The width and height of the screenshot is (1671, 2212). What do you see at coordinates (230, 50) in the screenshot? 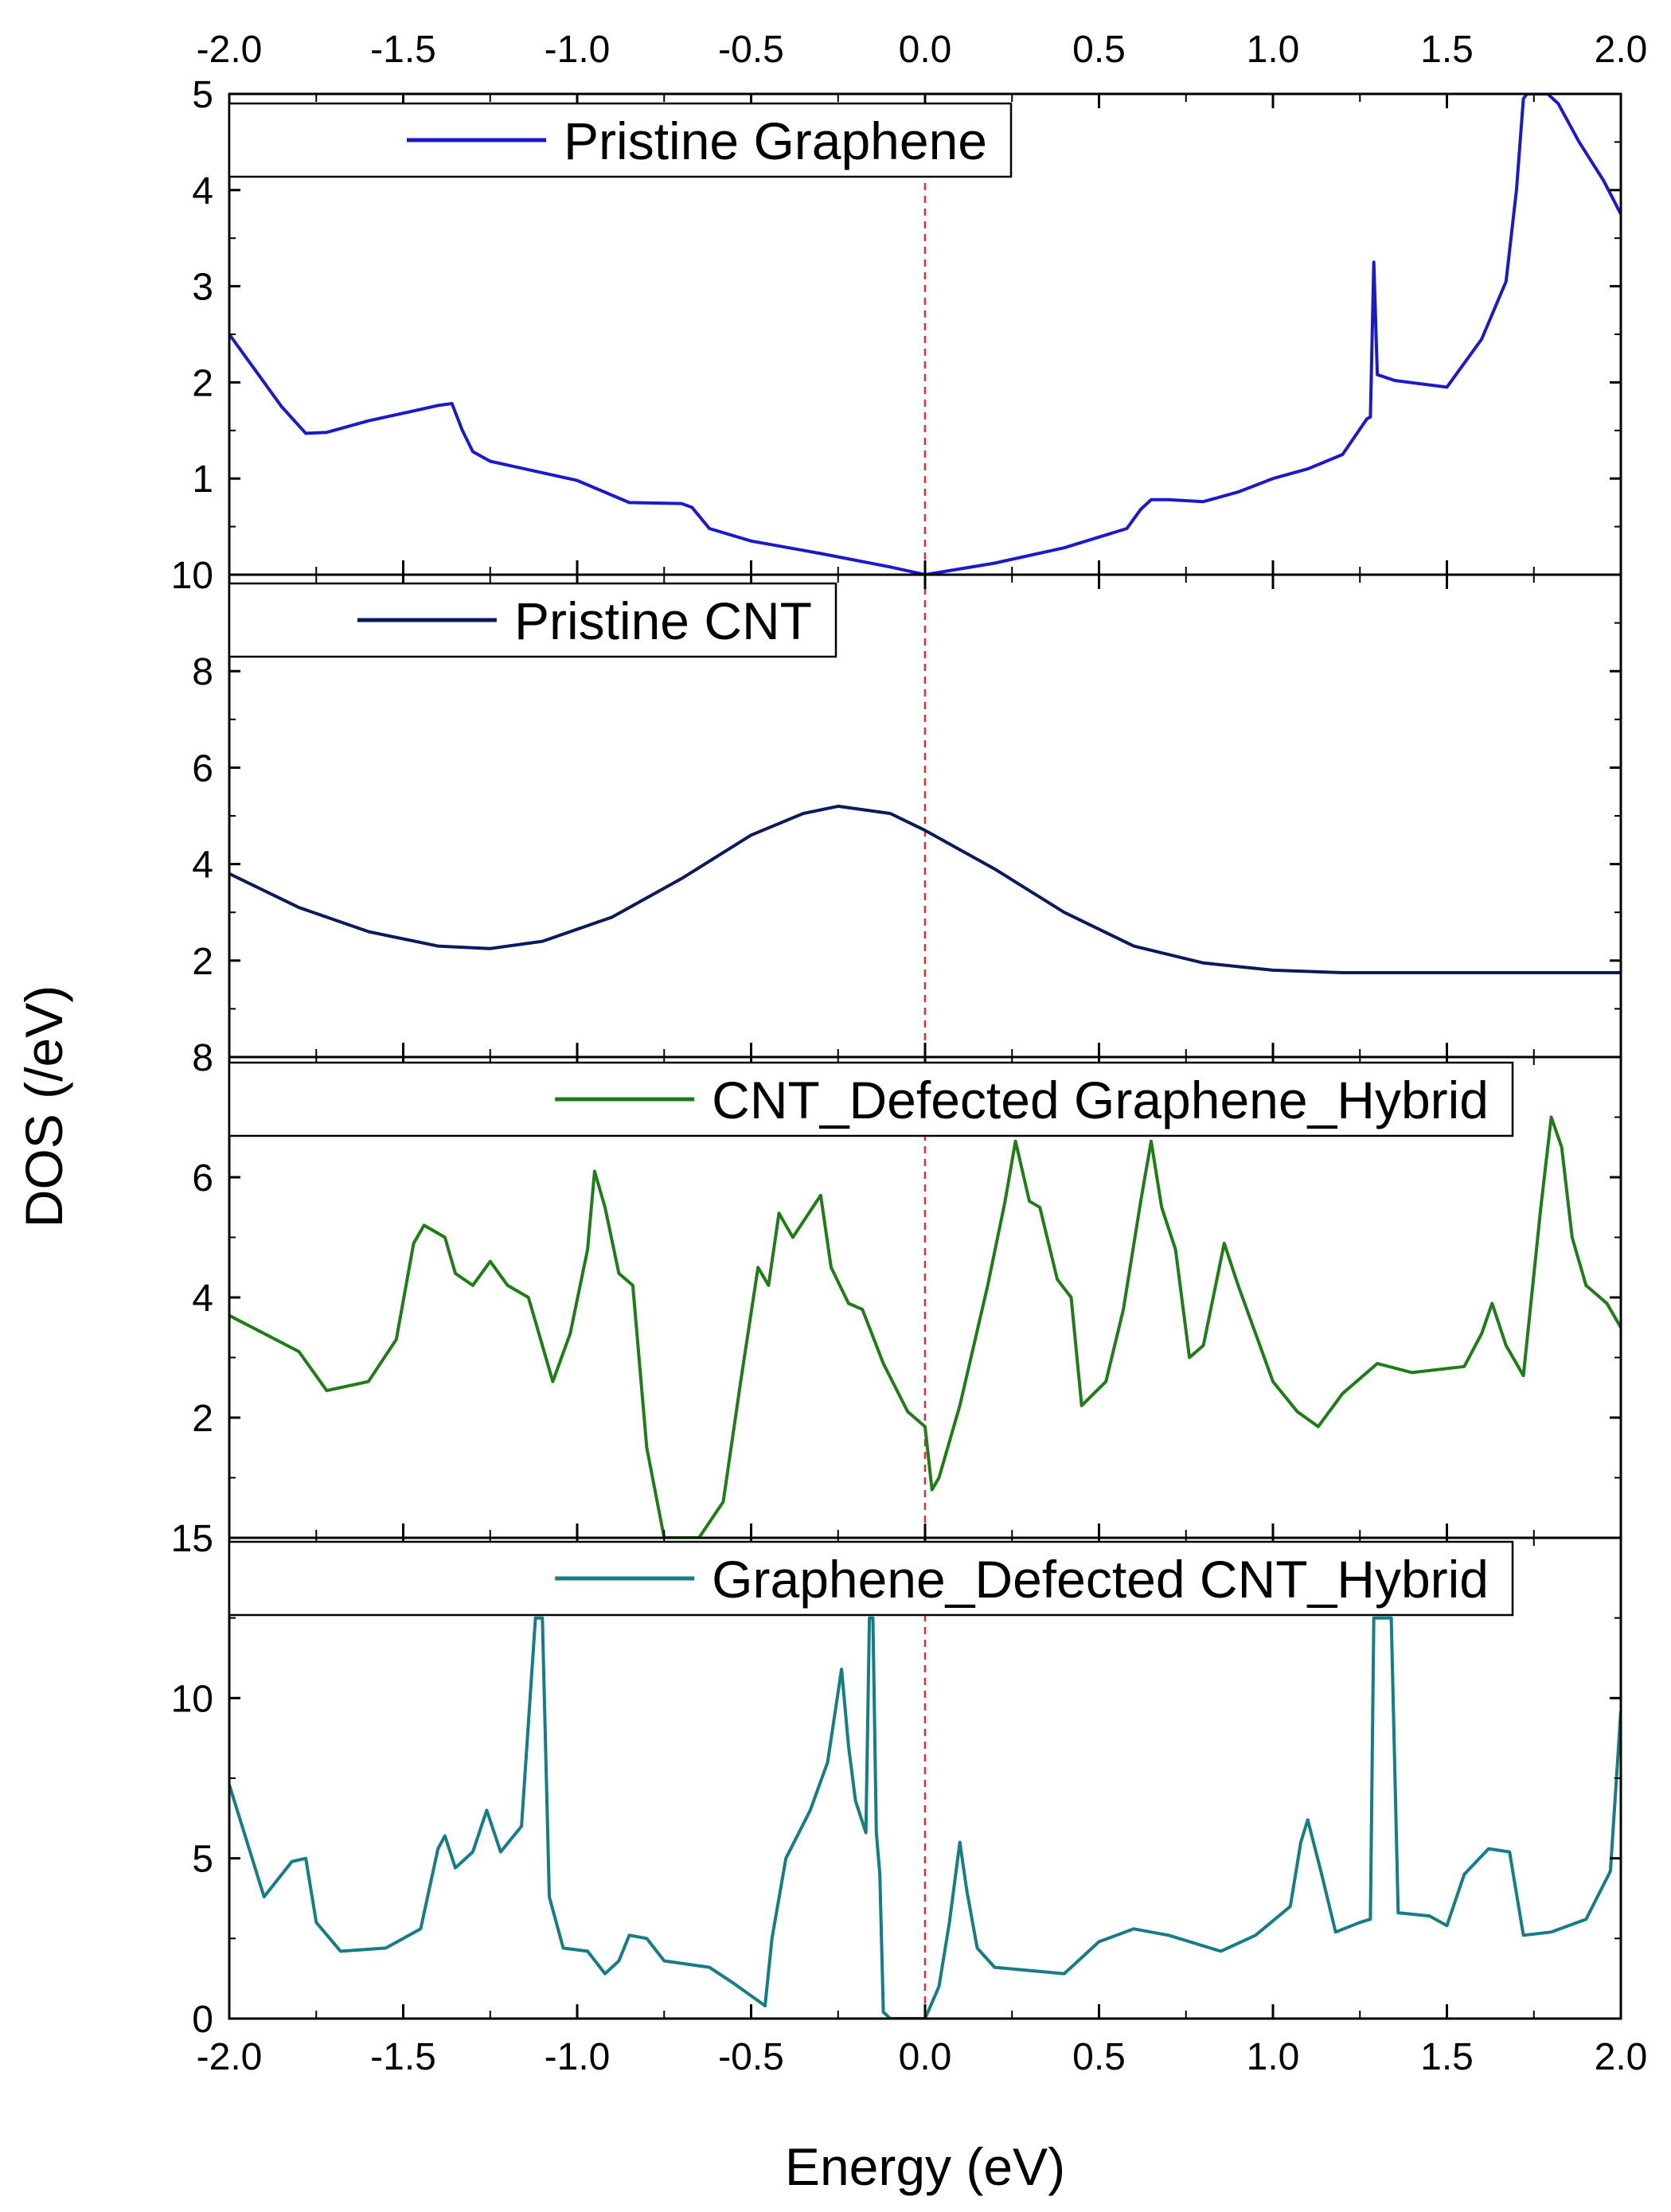
I see `x-tick-label-top: -2.0` at bounding box center [230, 50].